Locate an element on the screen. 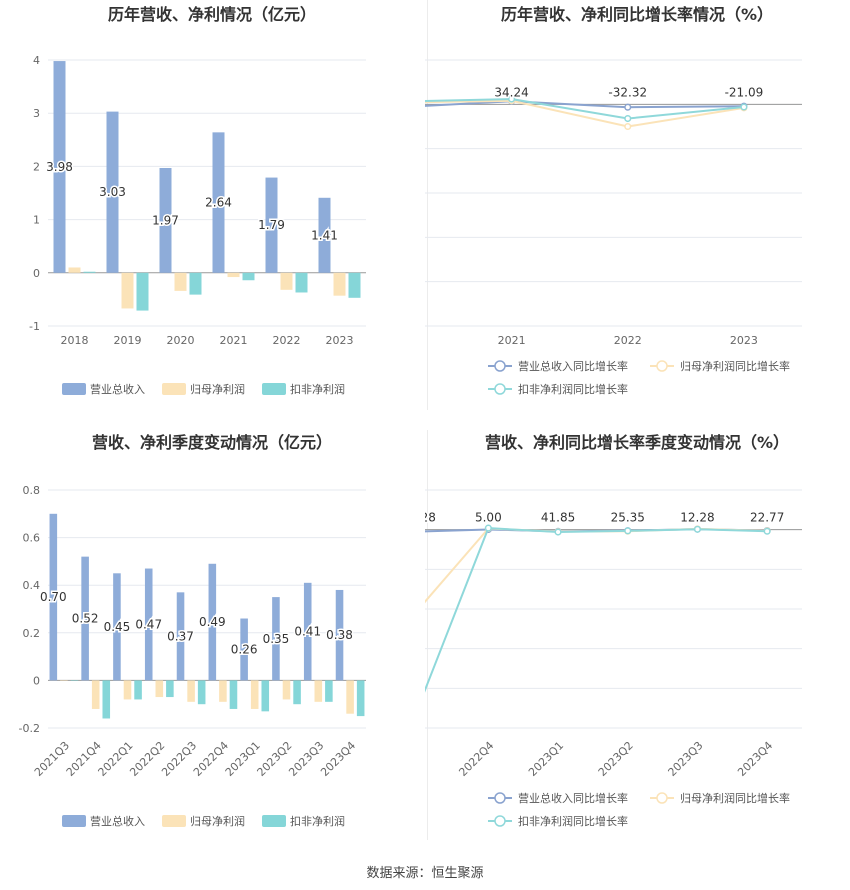 This screenshot has height=890, width=850. chart-title: 历年营收、净利情况（亿元） is located at coordinates (212, 14).